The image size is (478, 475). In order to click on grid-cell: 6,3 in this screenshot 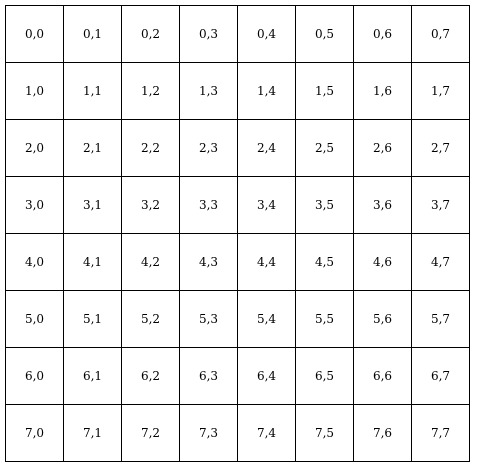, I will do `click(208, 376)`.